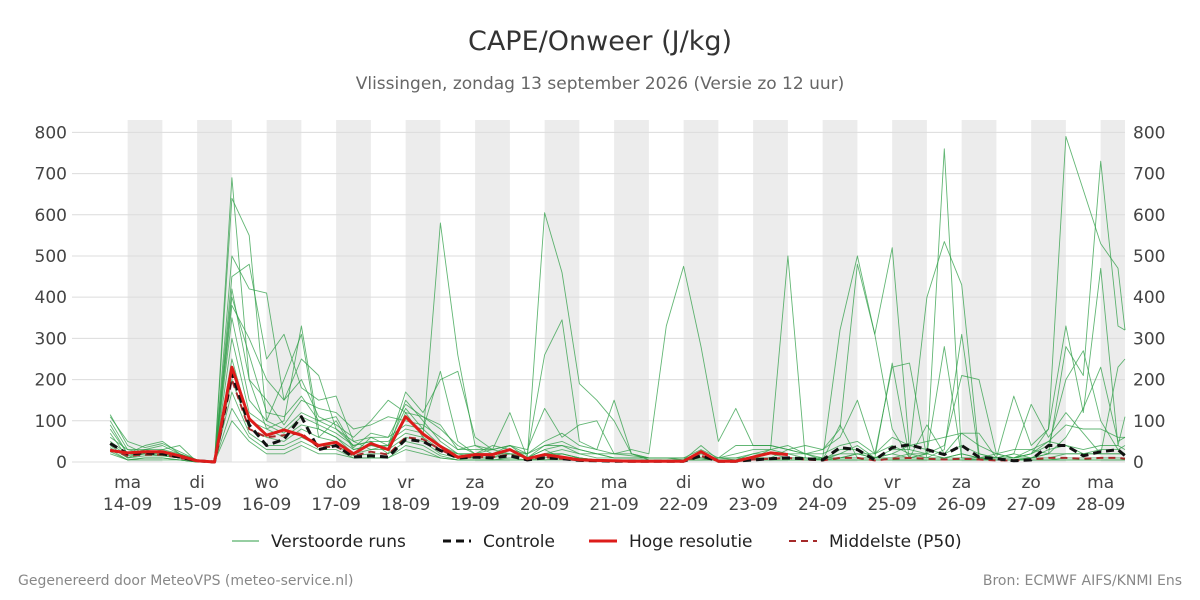 This screenshot has width=1200, height=600. I want to click on y-tick-left-300: 300, so click(51, 339).